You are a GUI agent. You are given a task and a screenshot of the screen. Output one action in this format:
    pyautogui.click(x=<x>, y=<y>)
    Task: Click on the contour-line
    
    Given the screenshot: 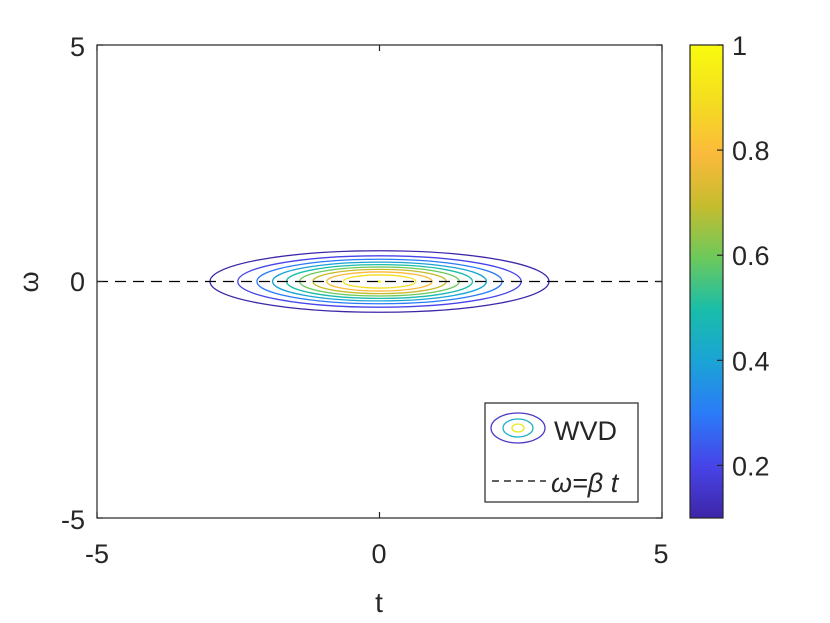 What is the action you would take?
    pyautogui.click(x=379, y=281)
    